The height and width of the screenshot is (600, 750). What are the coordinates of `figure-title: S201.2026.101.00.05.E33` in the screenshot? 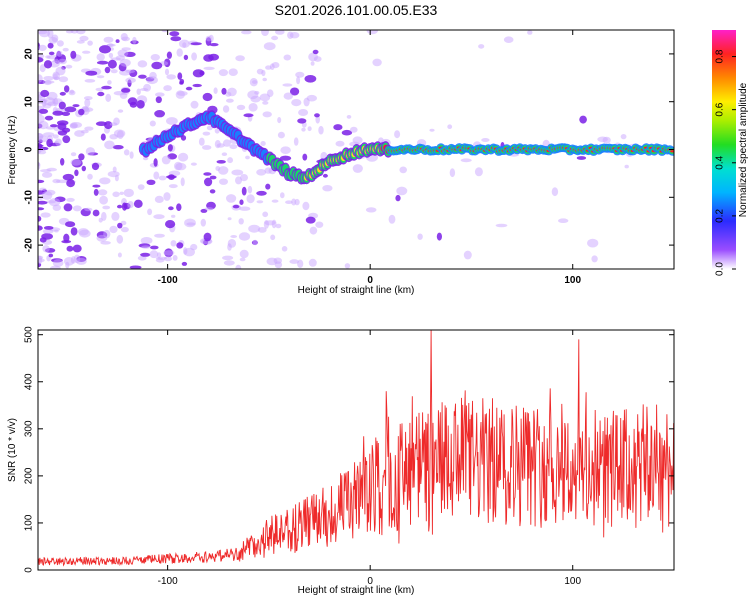 It's located at (356, 10).